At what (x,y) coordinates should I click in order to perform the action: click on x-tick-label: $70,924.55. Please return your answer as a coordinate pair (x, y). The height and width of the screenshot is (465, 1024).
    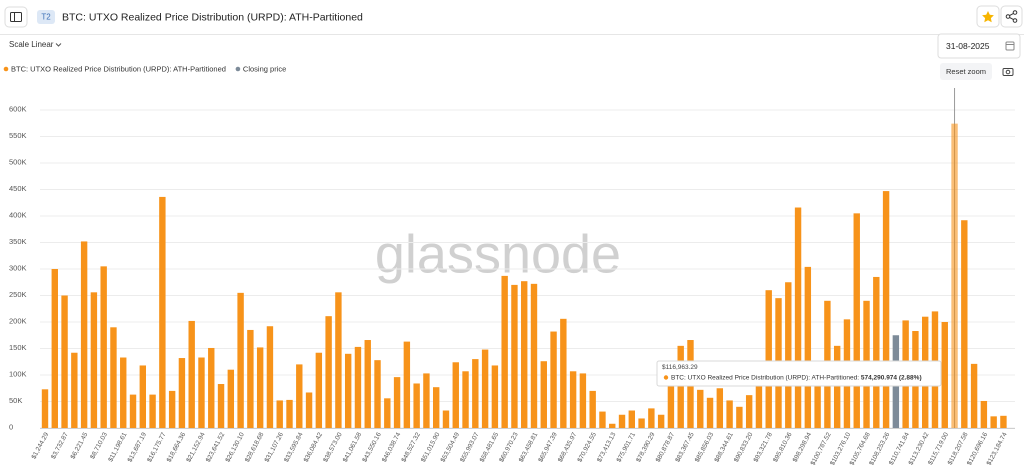
    Looking at the image, I should click on (588, 447).